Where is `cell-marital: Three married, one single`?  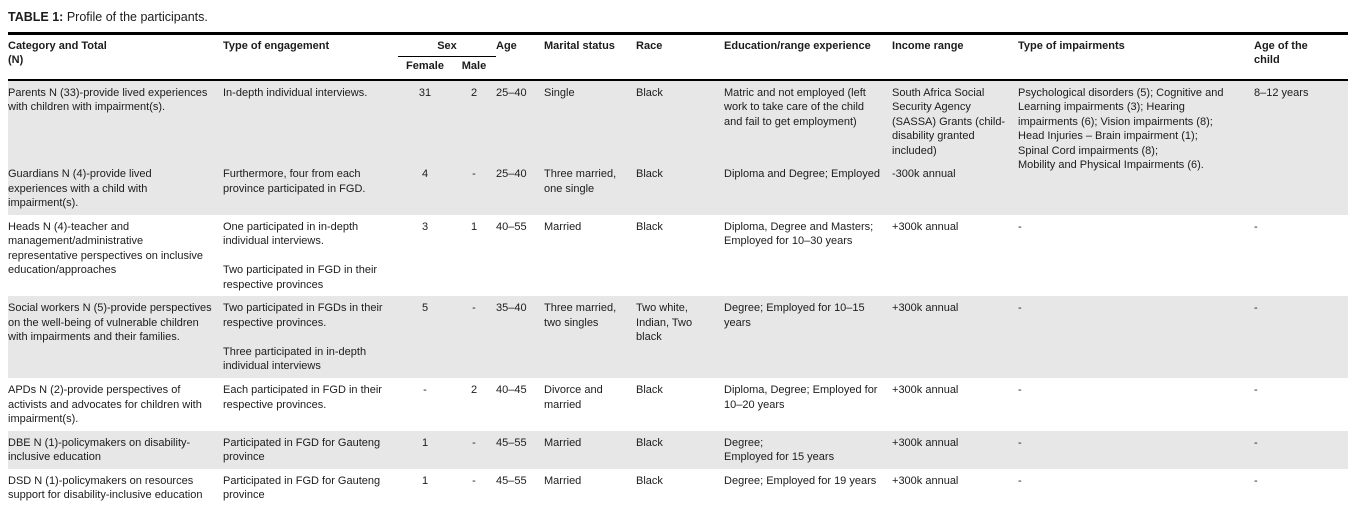
cell-marital: Three married, one single is located at coordinates (590, 188).